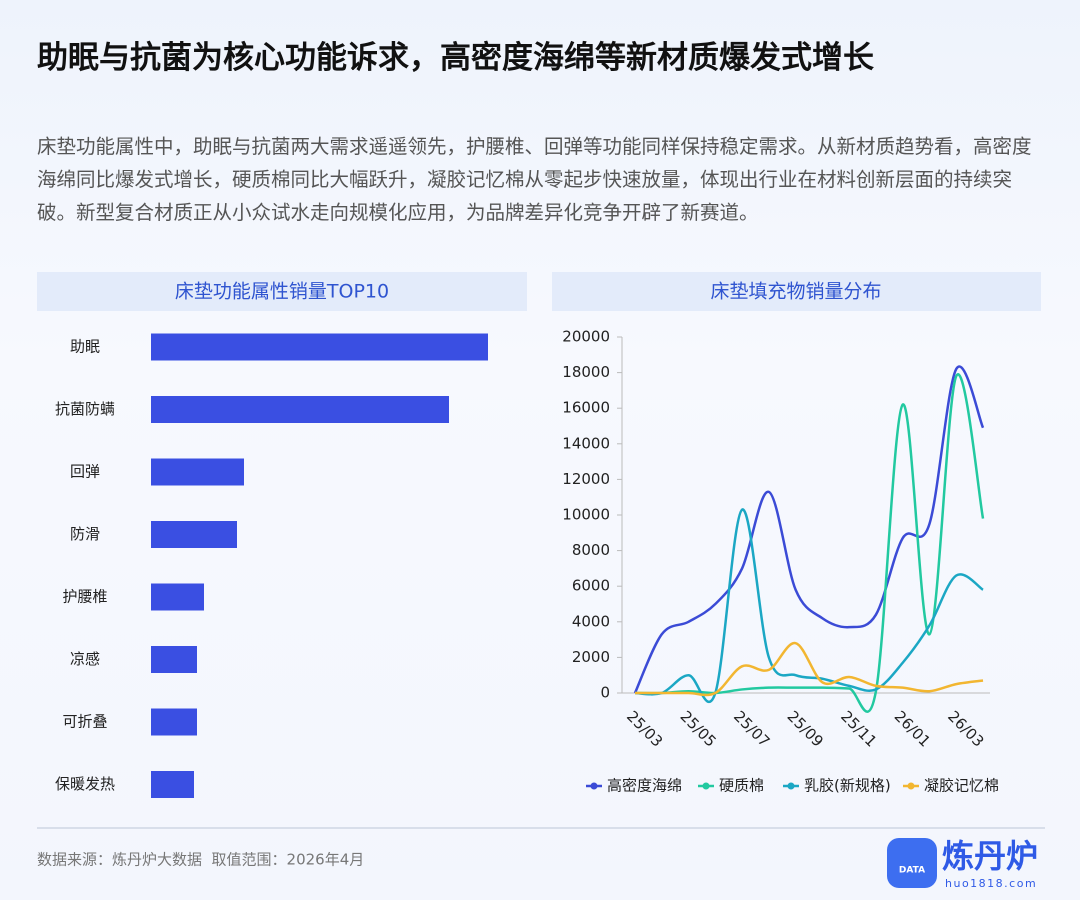  Describe the element at coordinates (586, 408) in the screenshot. I see `y-tick-label: 16000` at that location.